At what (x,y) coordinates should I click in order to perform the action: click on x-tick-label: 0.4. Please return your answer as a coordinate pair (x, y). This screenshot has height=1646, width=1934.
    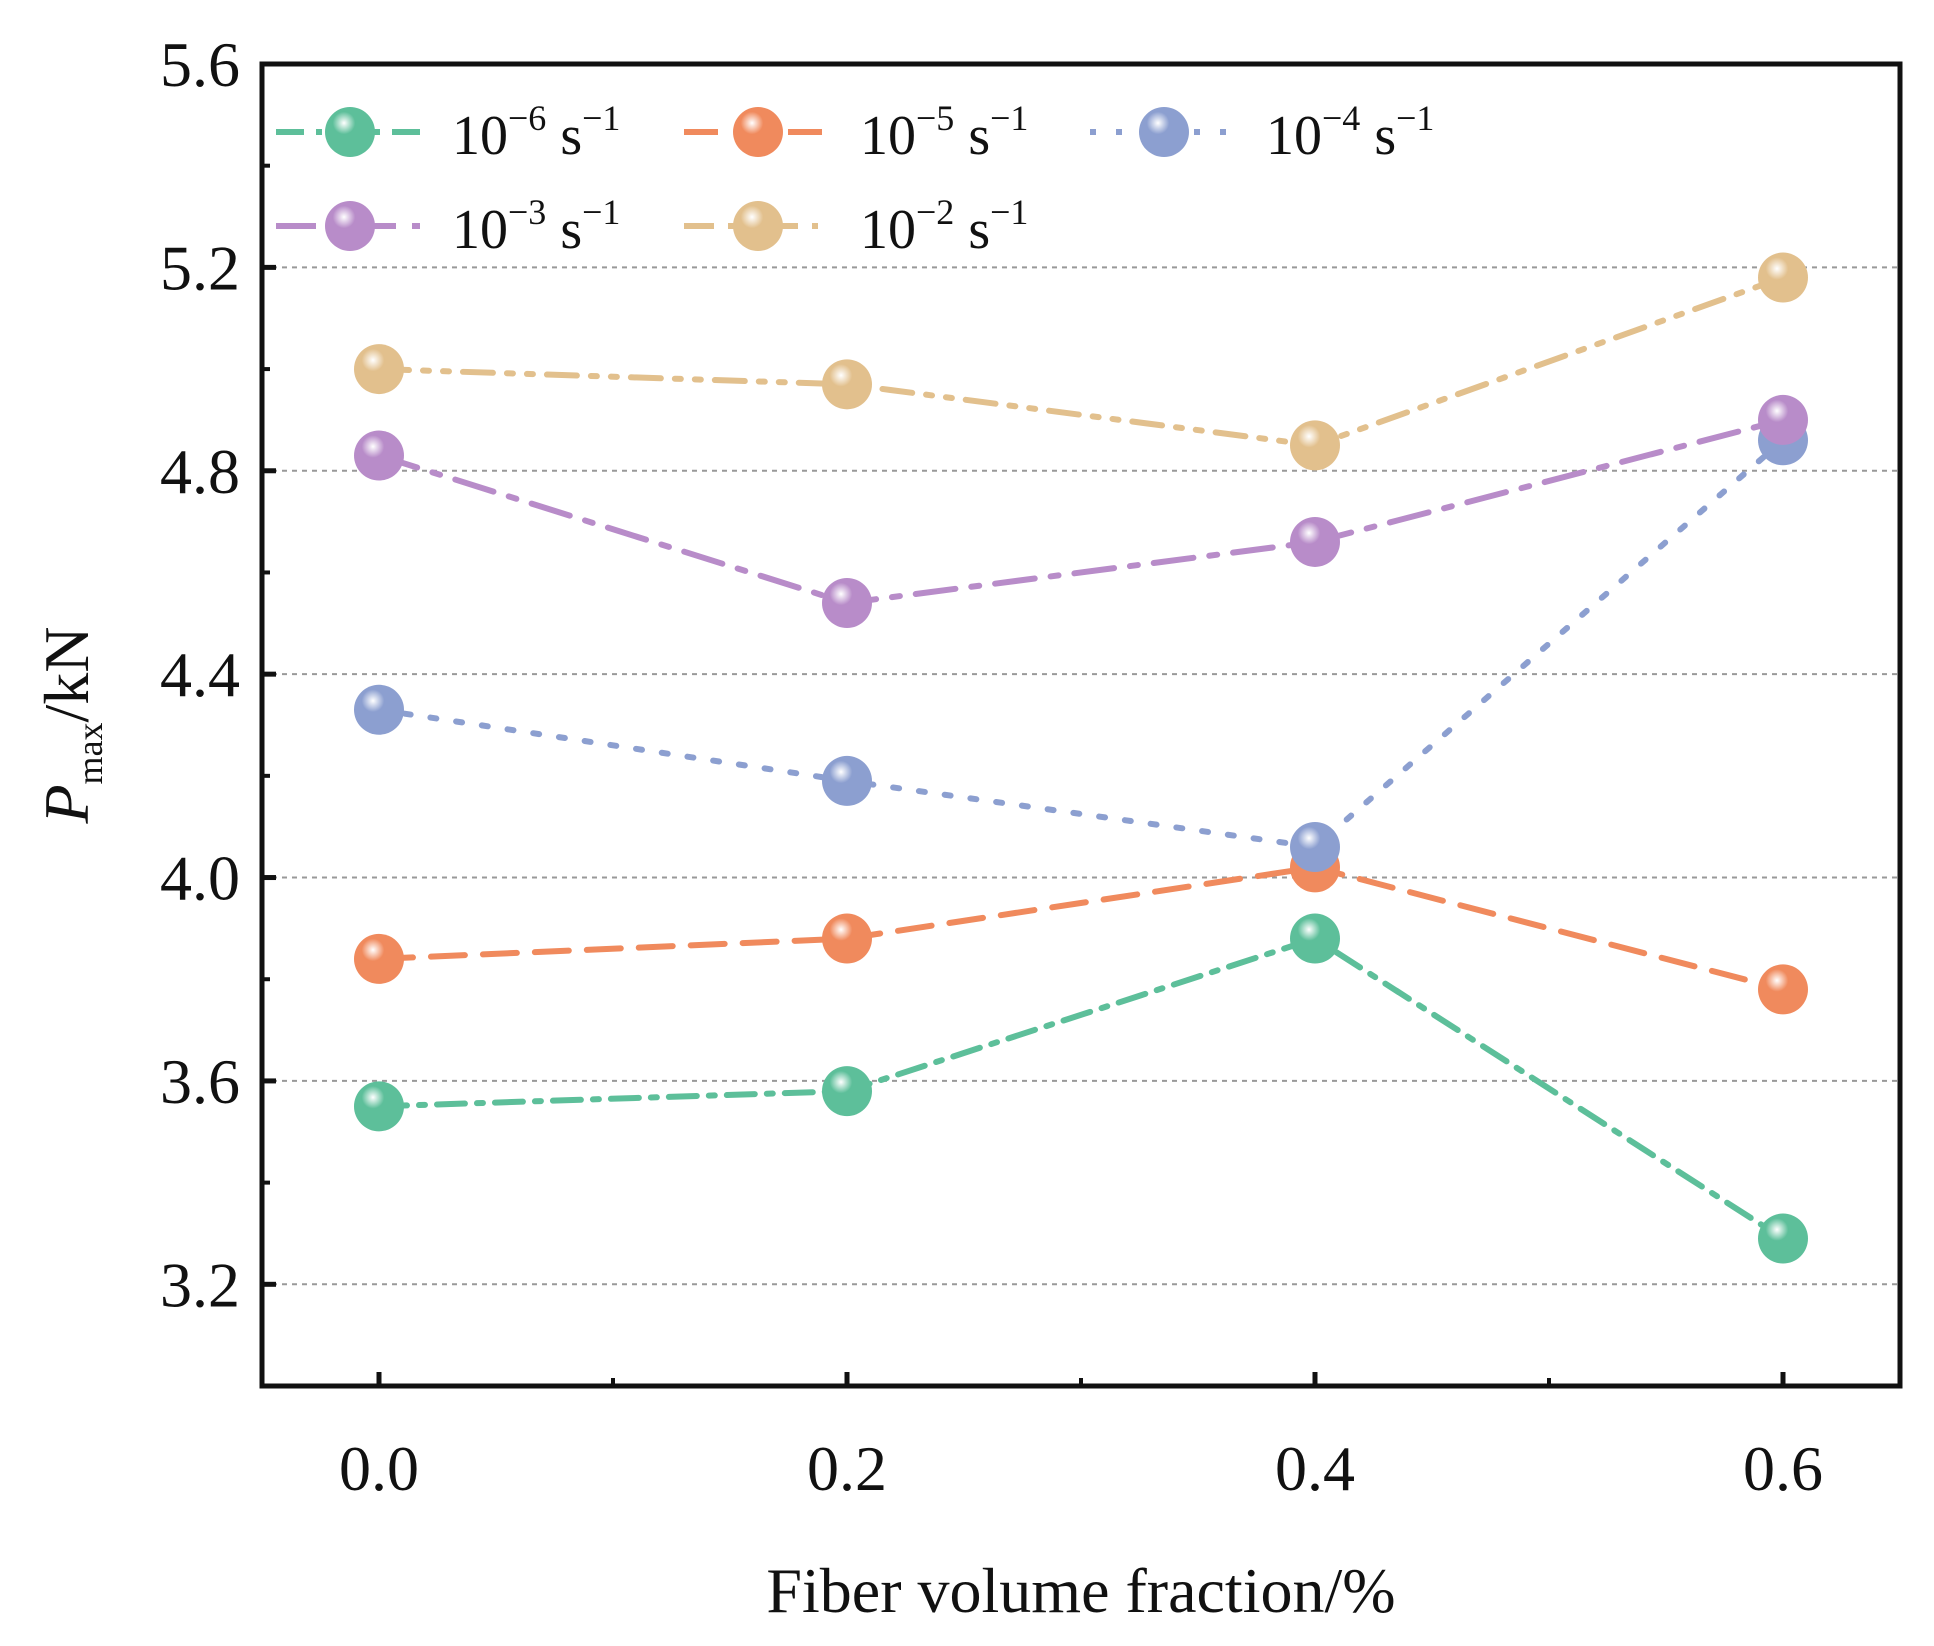
    Looking at the image, I should click on (1315, 1468).